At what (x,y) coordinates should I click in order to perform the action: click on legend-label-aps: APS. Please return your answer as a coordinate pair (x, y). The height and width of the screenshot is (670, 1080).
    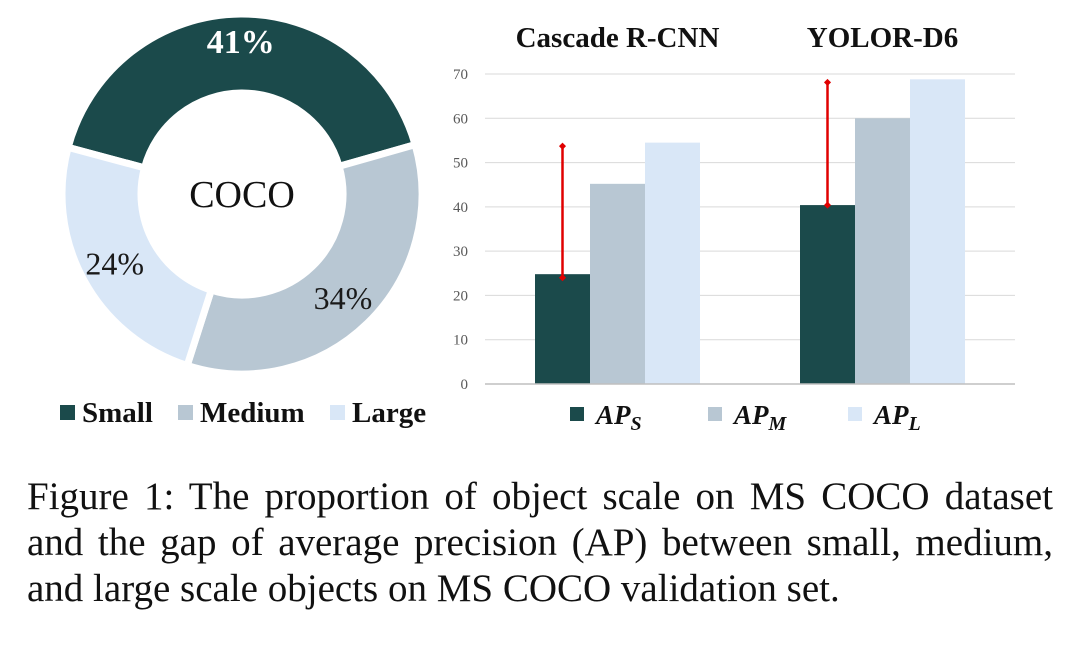
    Looking at the image, I should click on (618, 417).